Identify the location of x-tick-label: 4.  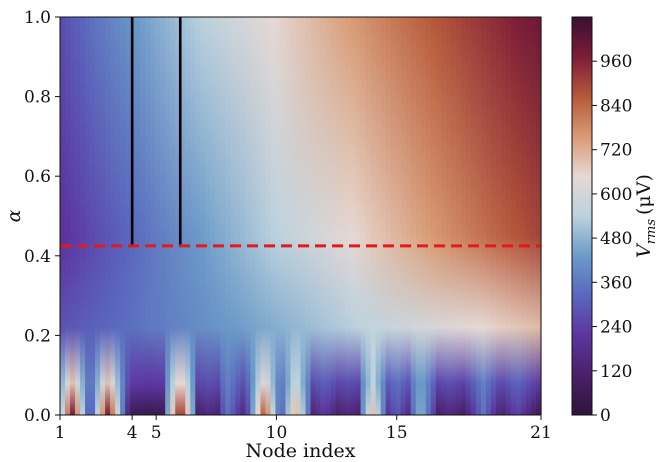
(132, 433).